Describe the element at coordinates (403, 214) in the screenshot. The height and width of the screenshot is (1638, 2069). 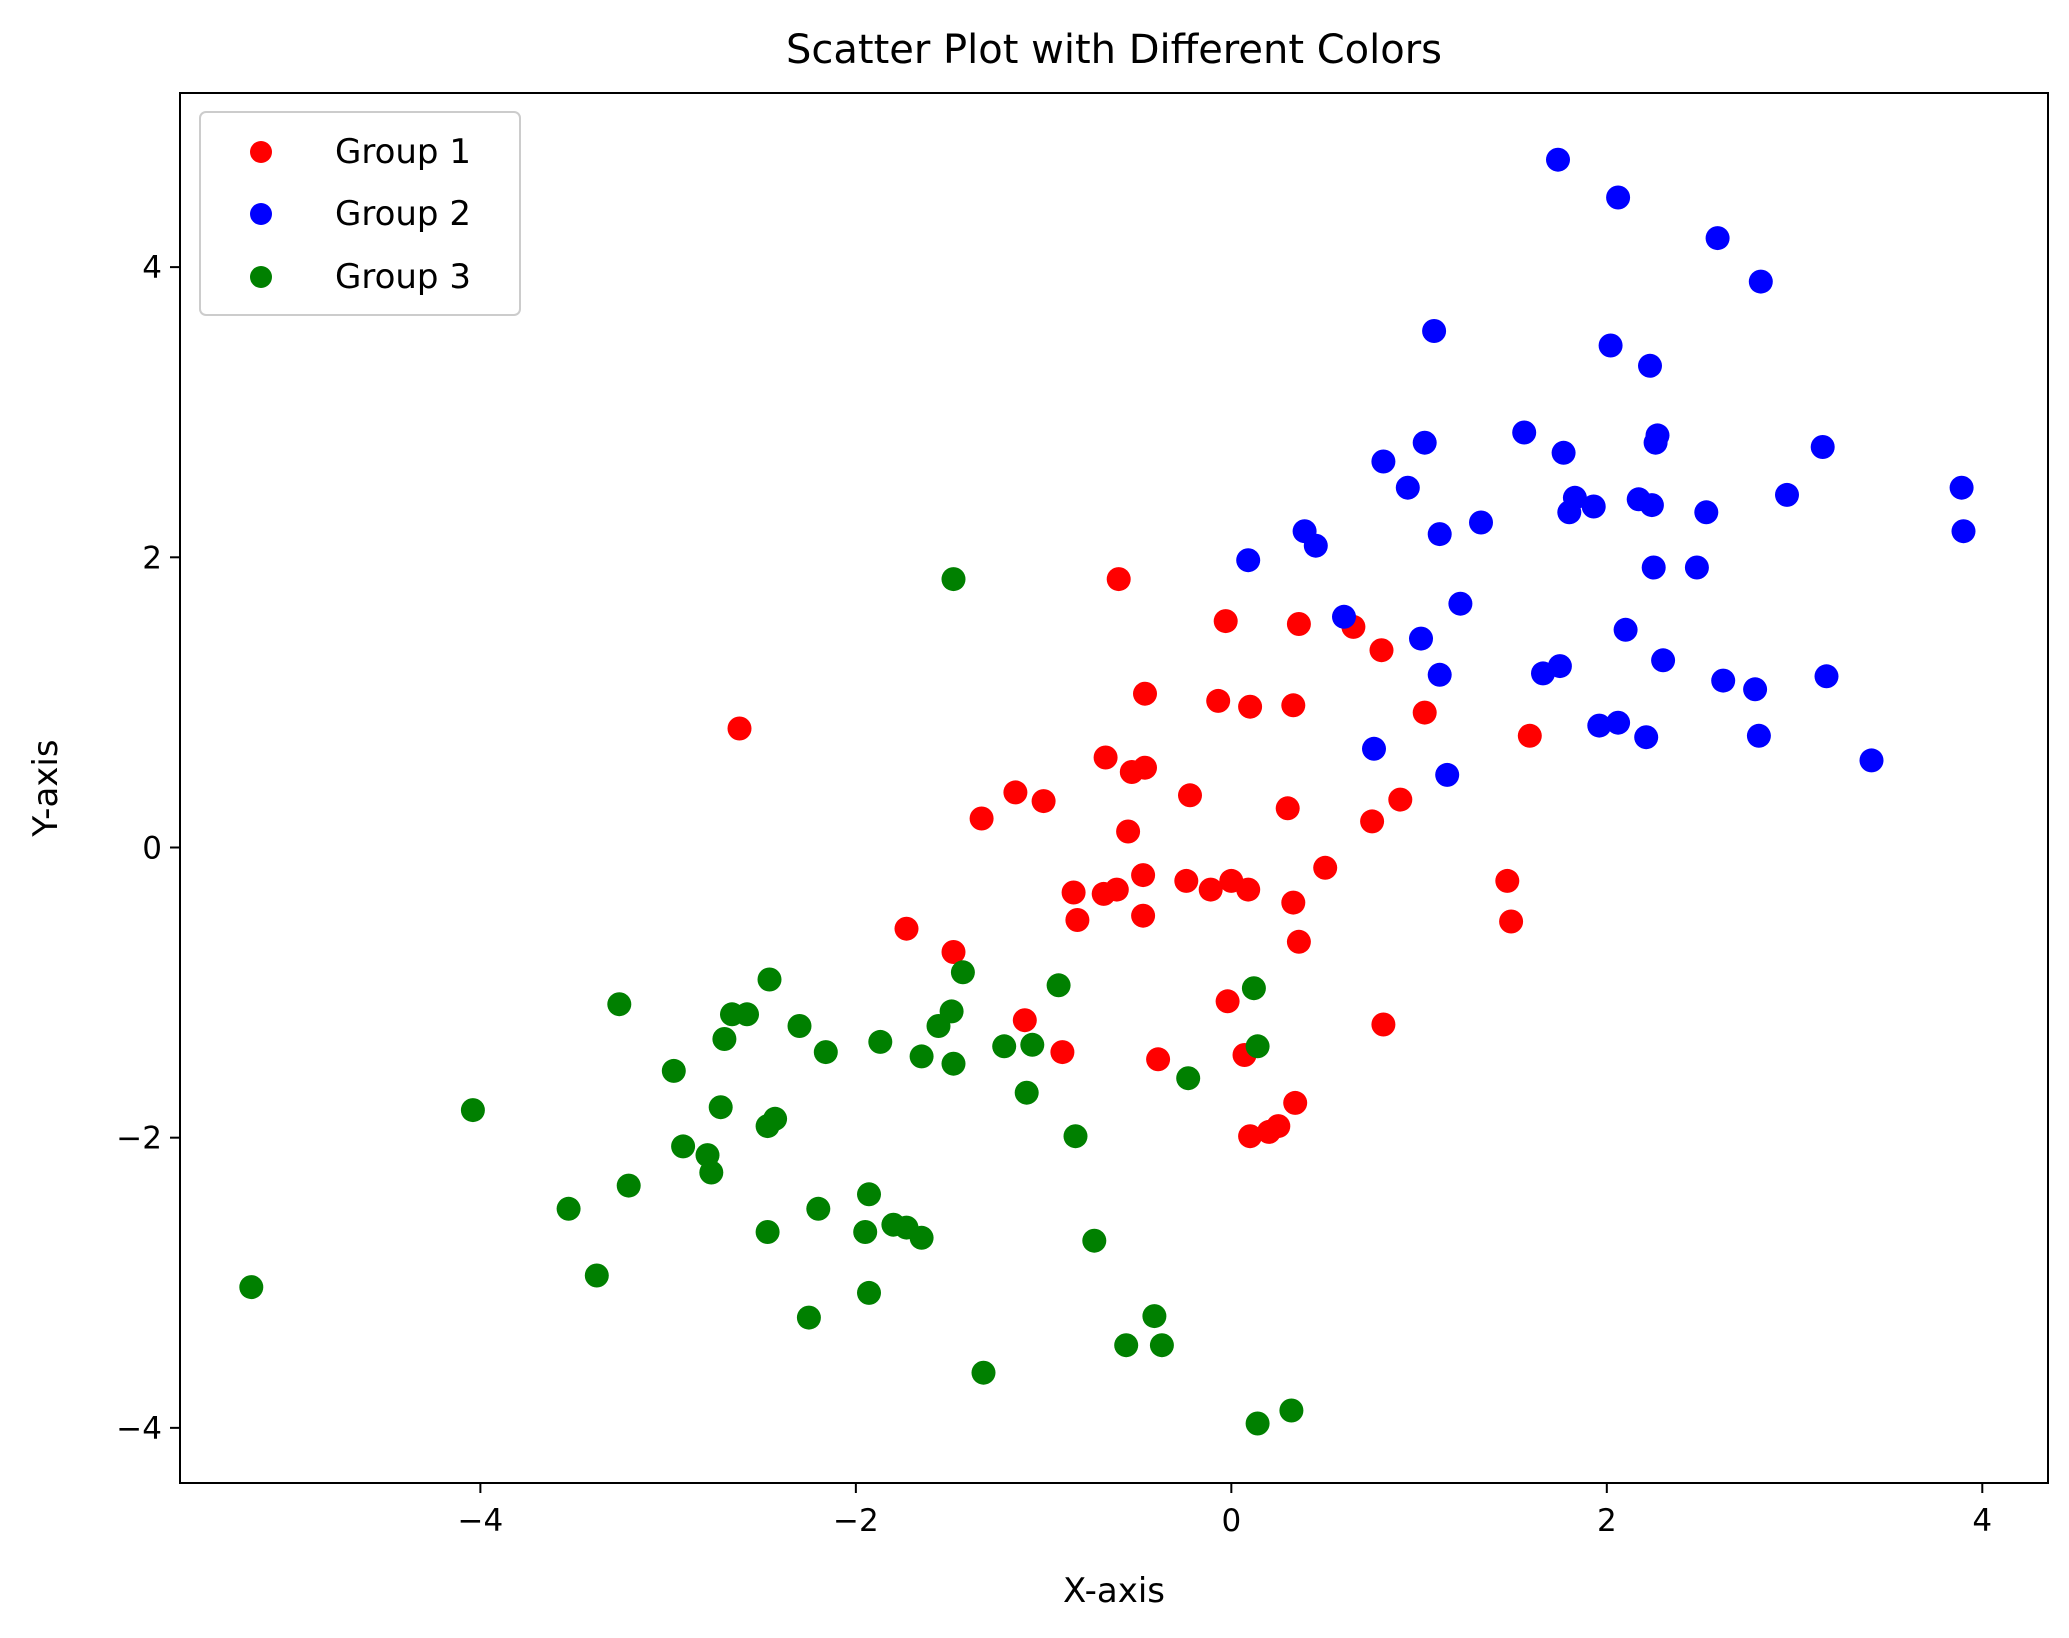
I see `legend-label-group-2: Group 2` at that location.